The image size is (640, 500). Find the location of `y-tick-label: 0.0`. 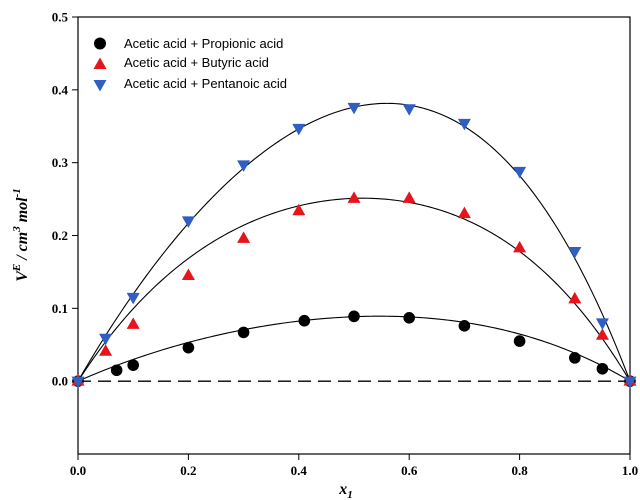

y-tick-label: 0.0 is located at coordinates (60, 381).